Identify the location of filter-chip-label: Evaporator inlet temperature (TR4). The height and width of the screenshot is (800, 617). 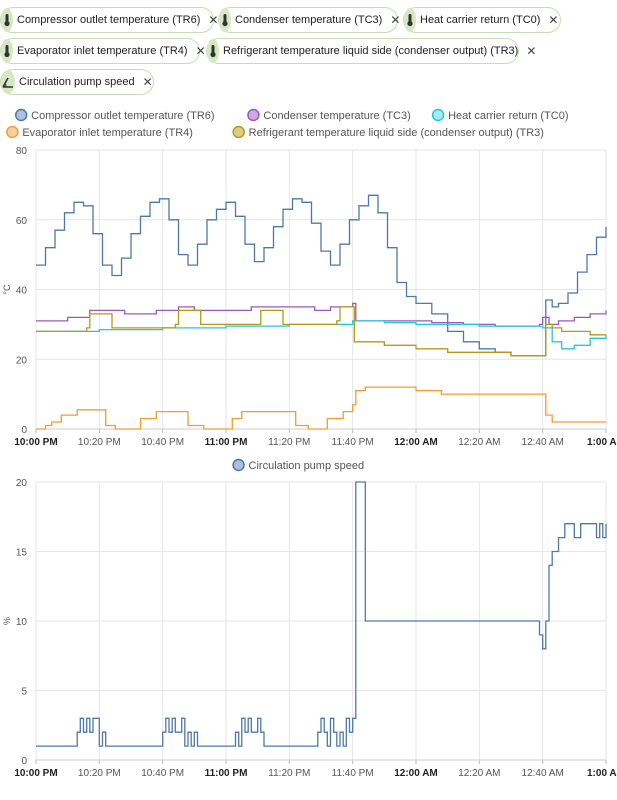
(102, 51).